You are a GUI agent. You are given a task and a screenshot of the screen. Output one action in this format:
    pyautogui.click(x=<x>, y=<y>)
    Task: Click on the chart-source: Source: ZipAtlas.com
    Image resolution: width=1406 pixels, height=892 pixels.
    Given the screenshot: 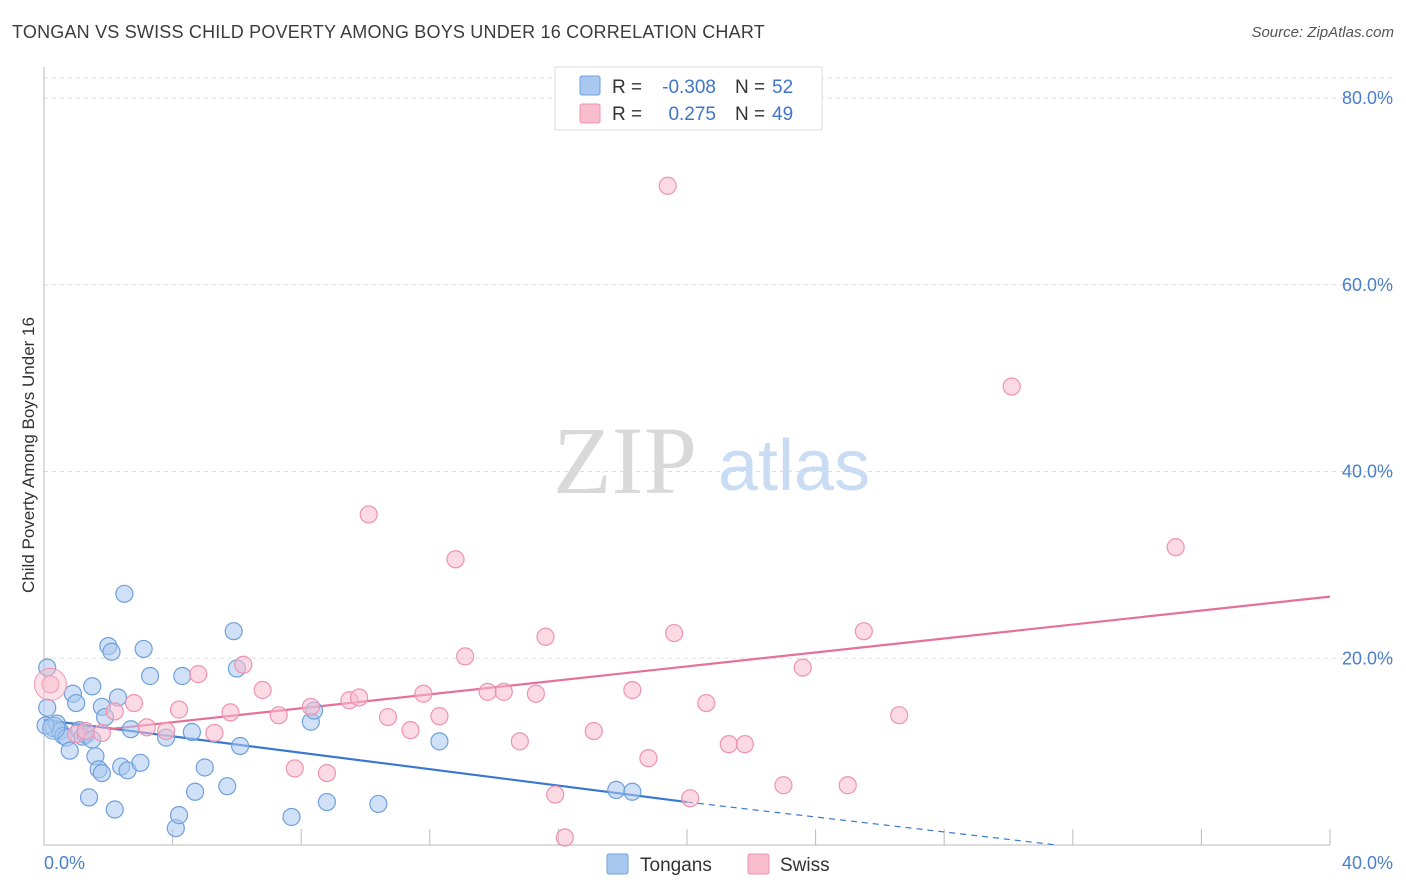 What is the action you would take?
    pyautogui.click(x=1322, y=32)
    